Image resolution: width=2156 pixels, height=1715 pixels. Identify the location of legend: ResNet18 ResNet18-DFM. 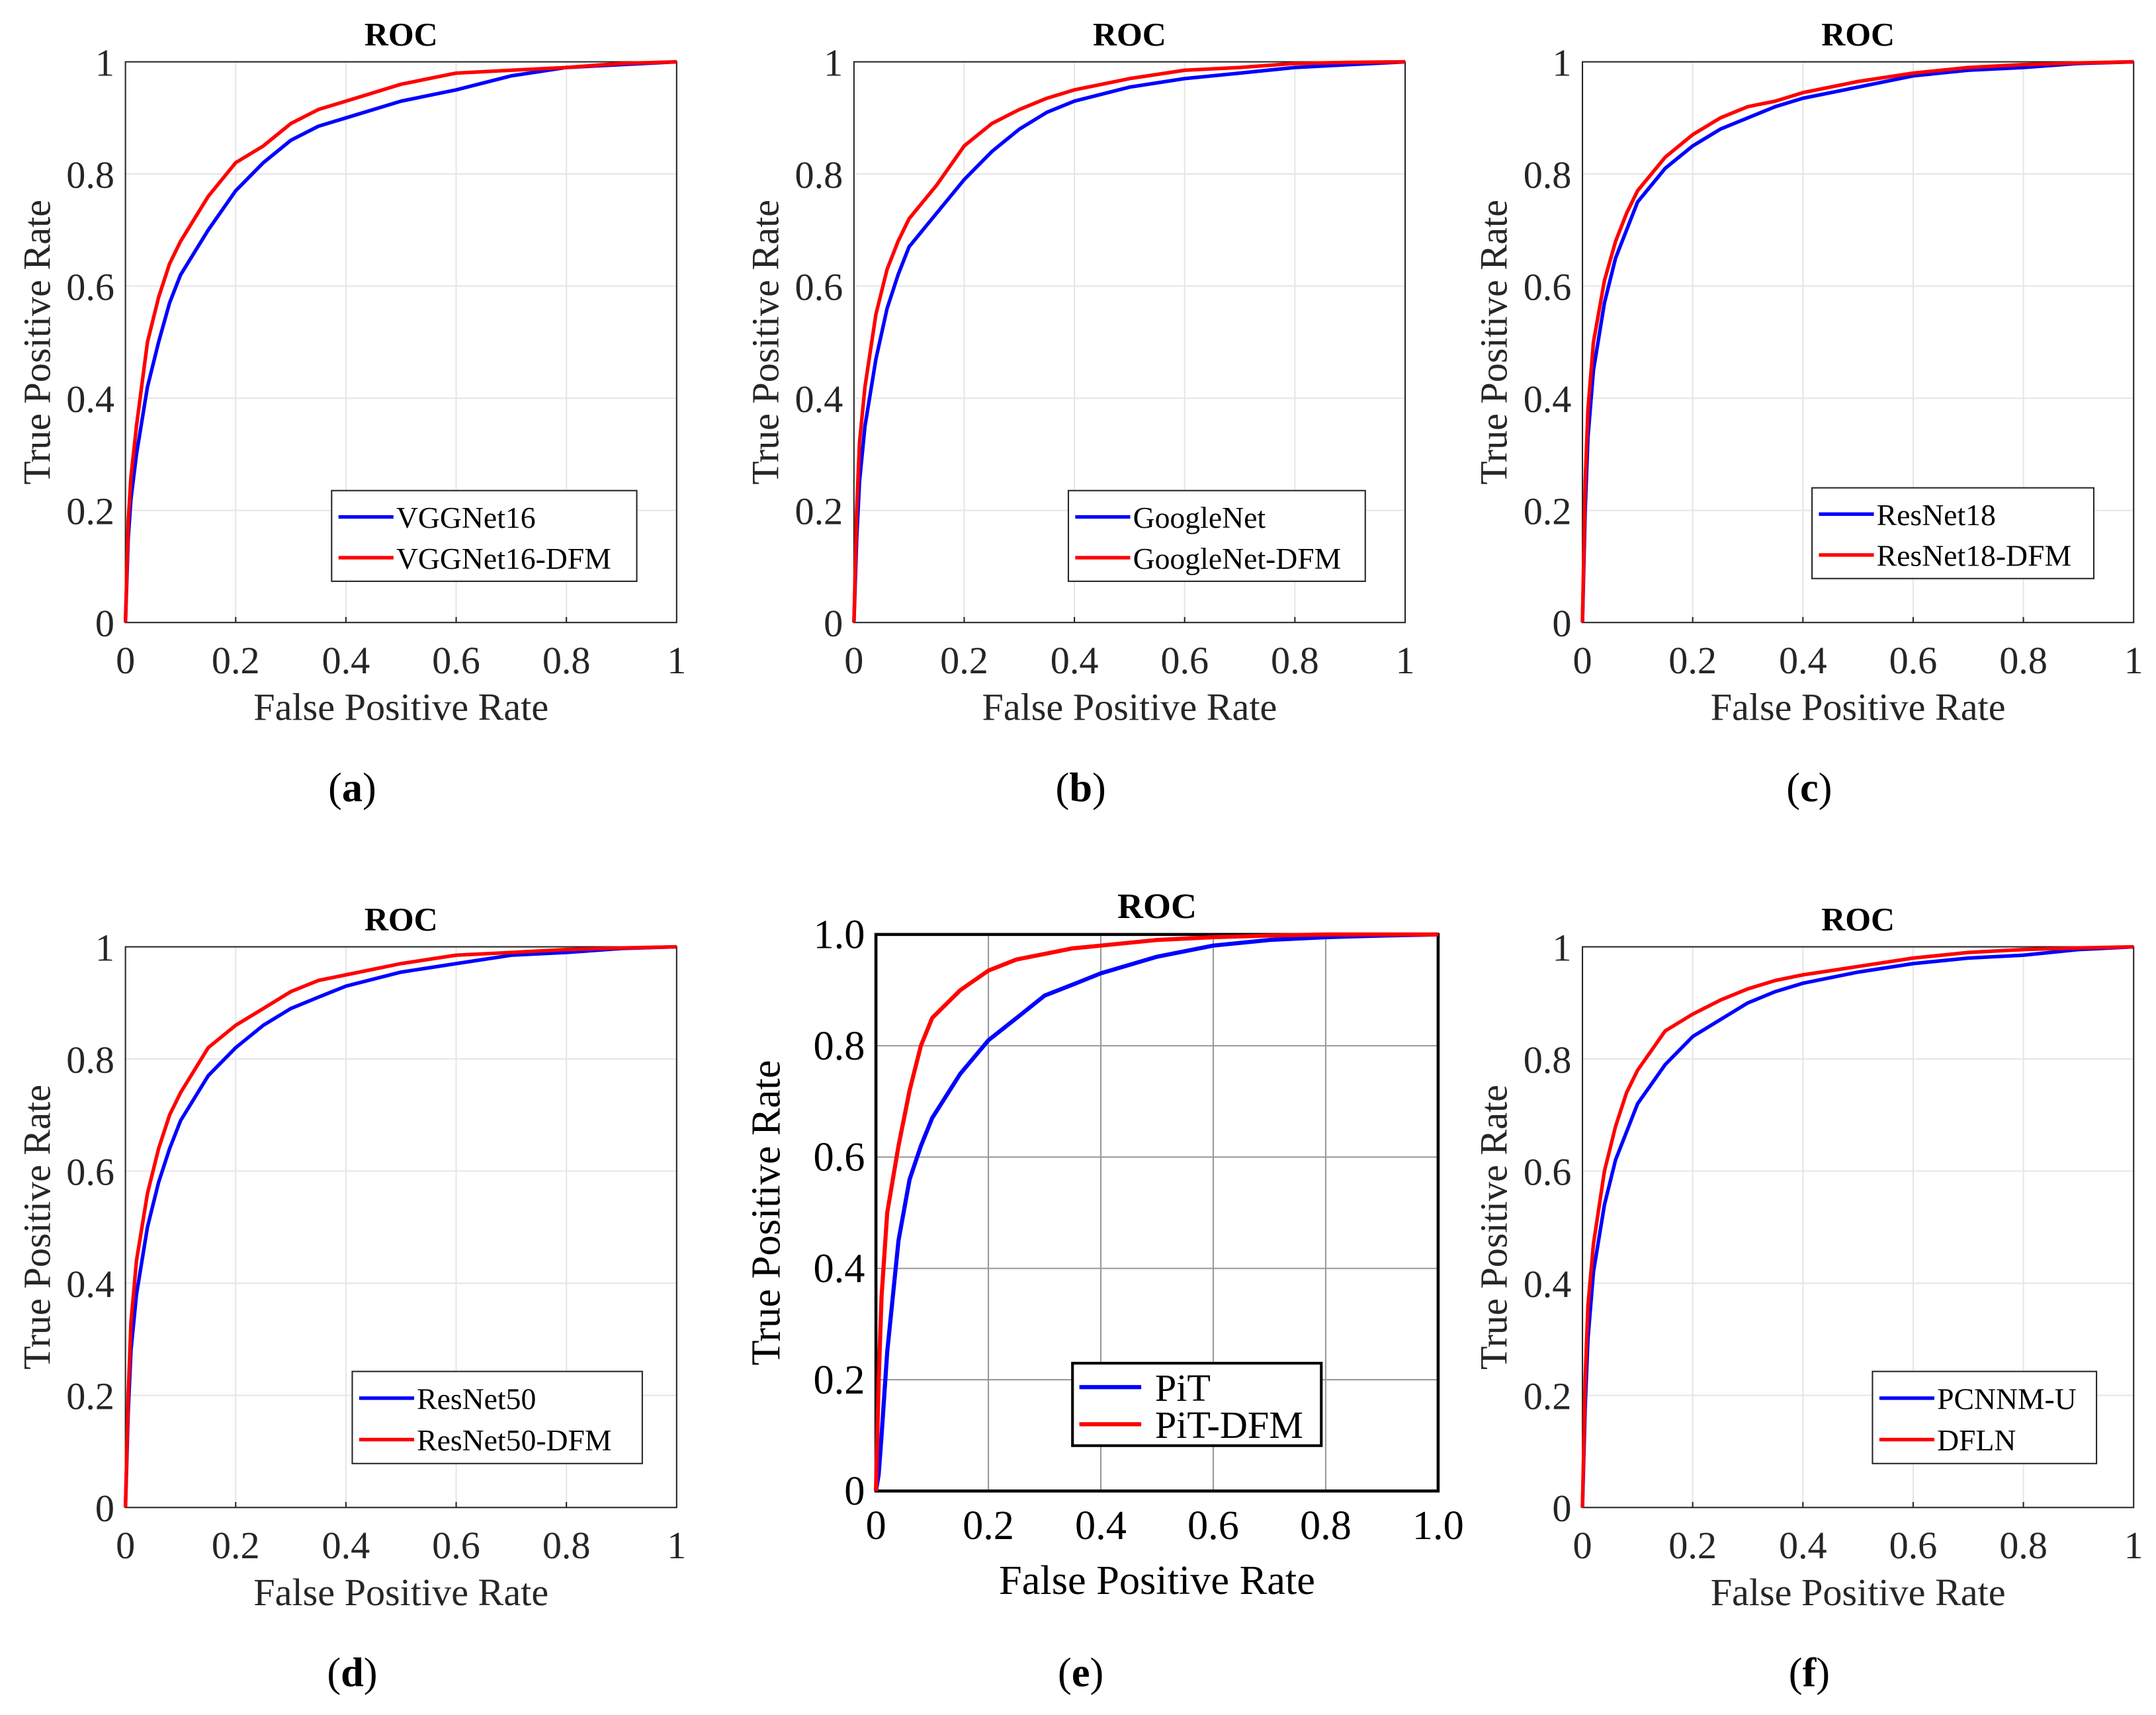
(1952, 533).